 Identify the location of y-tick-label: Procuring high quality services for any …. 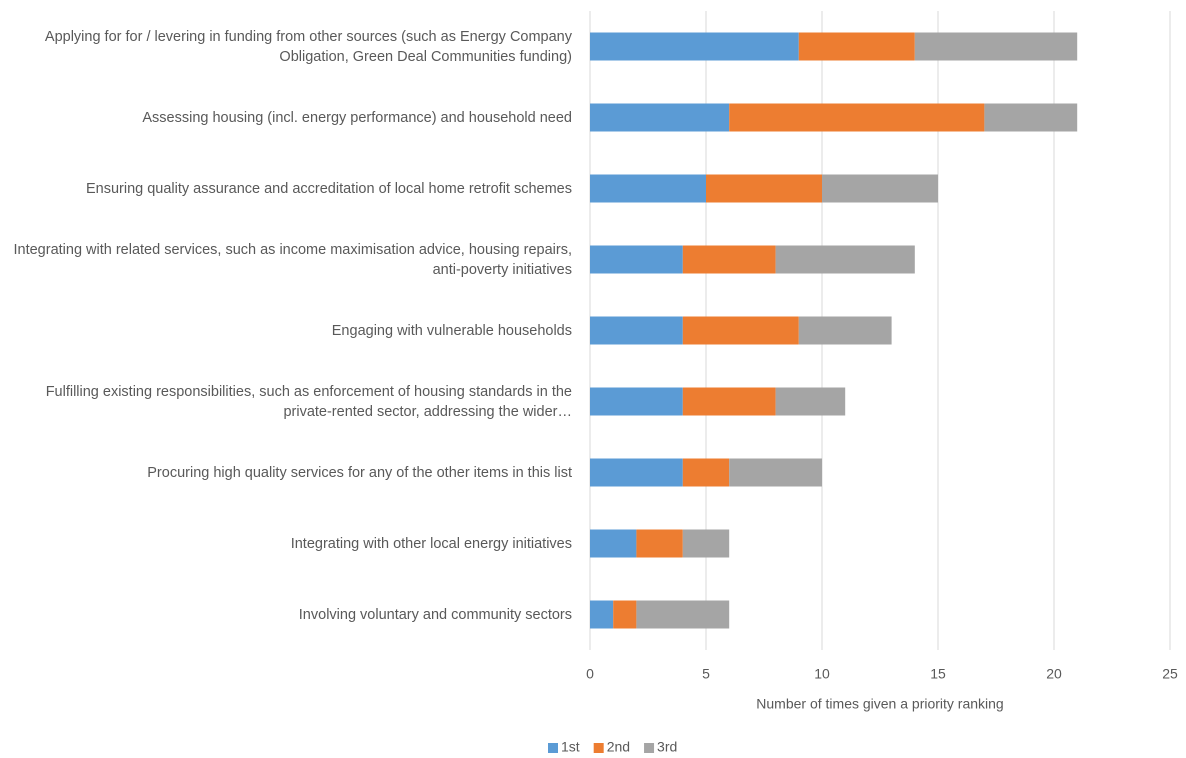
(359, 472).